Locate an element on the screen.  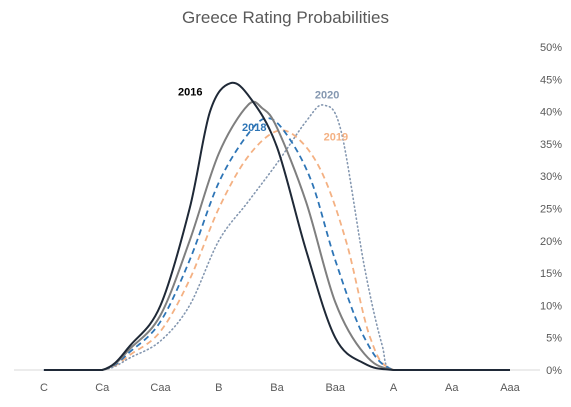
x-tick-label: Baa is located at coordinates (335, 388).